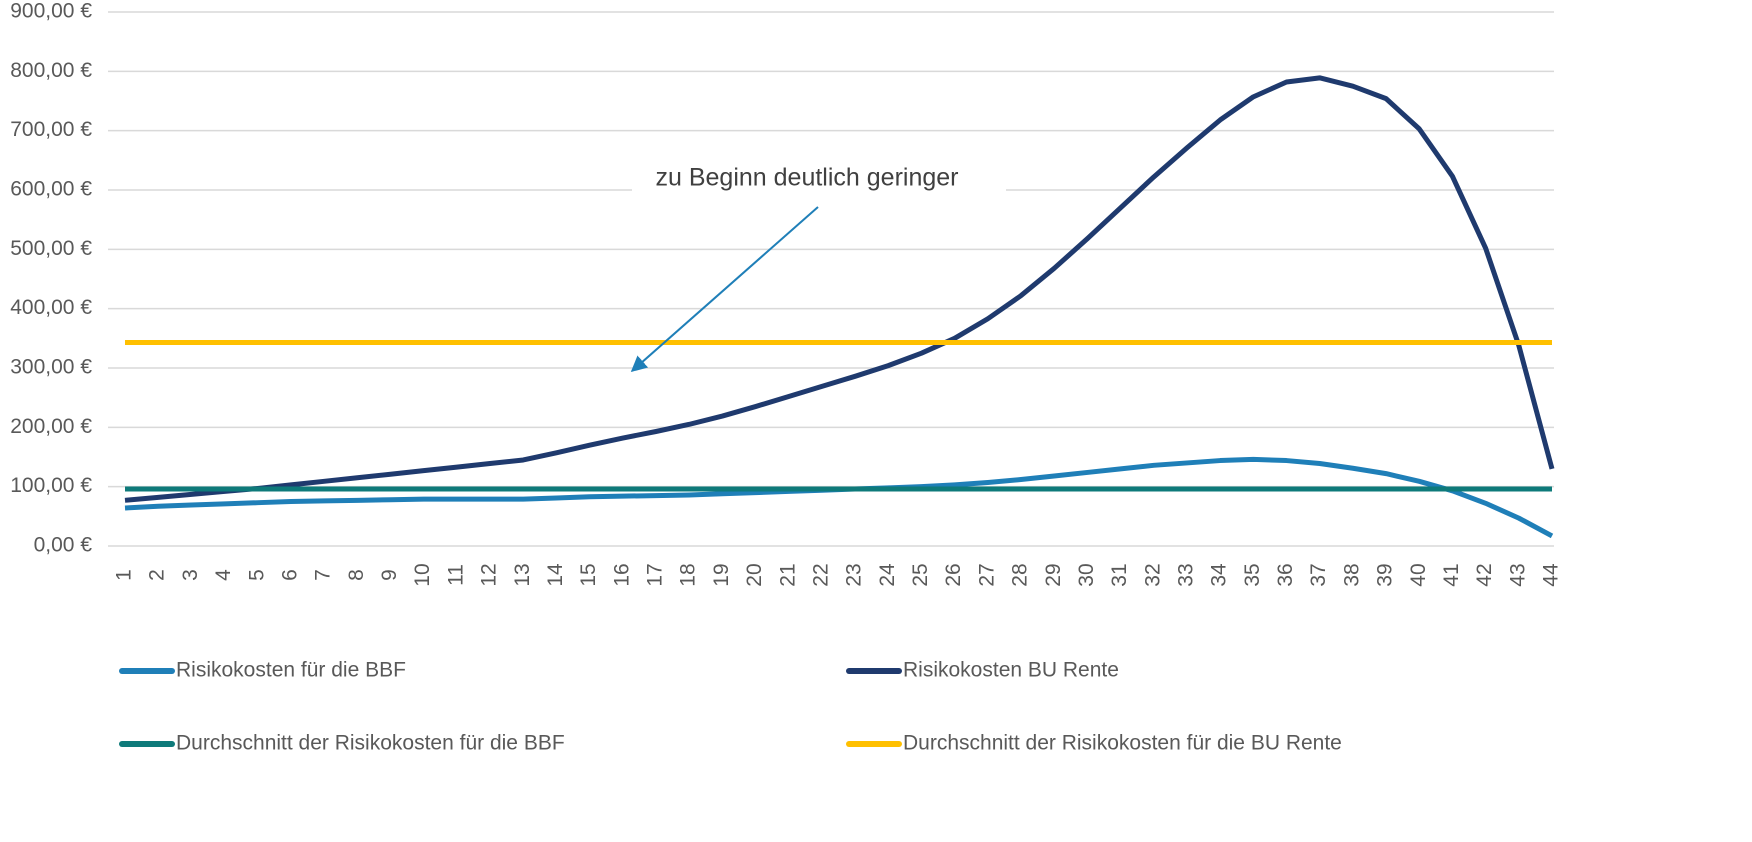 This screenshot has height=842, width=1752. What do you see at coordinates (1484, 574) in the screenshot?
I see `x-tick-label: 42` at bounding box center [1484, 574].